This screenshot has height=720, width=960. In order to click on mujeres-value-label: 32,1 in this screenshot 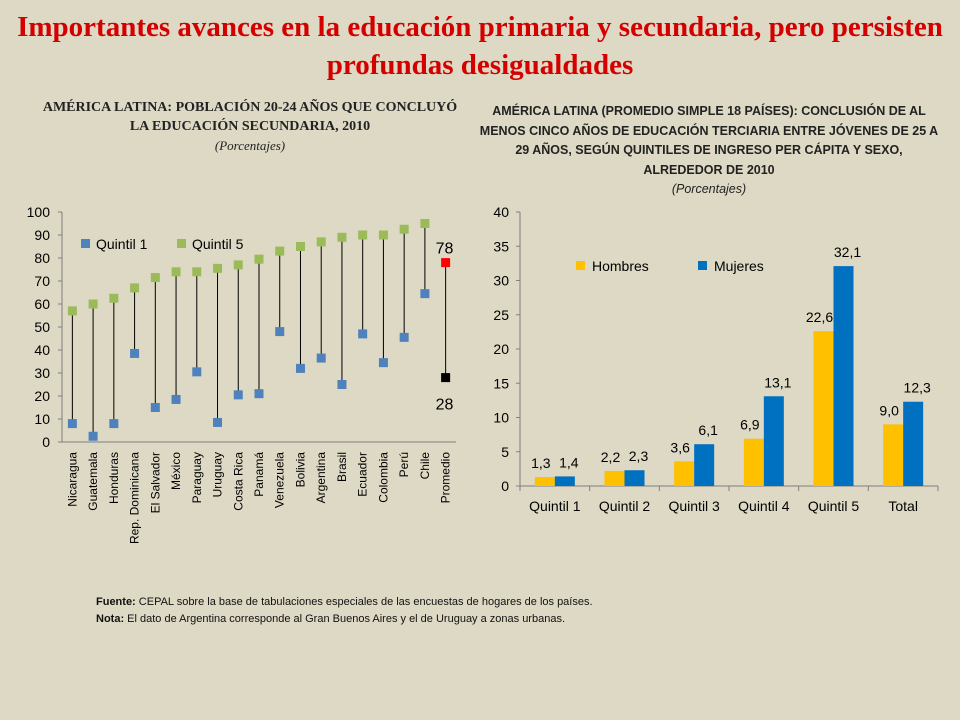, I will do `click(847, 252)`.